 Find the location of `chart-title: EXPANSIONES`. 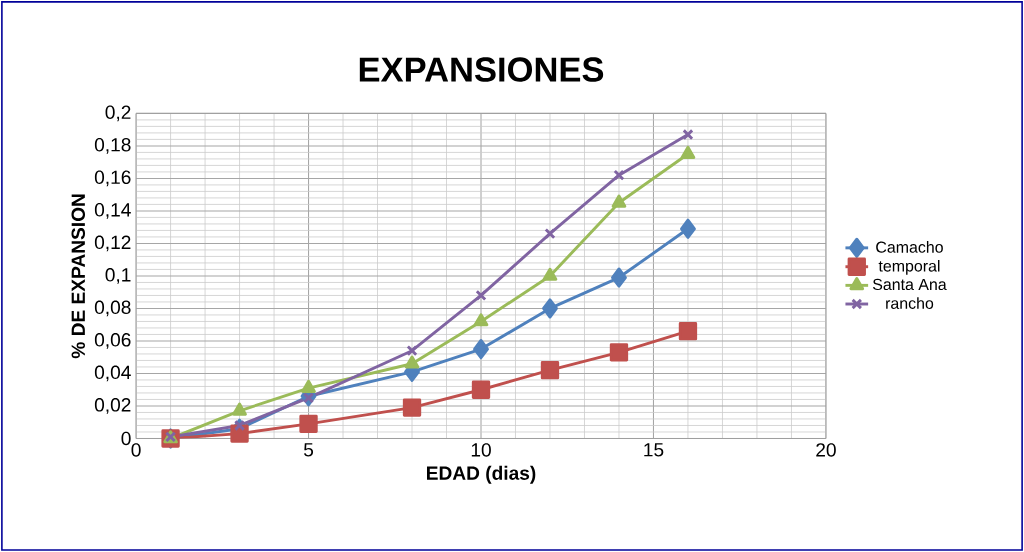

chart-title: EXPANSIONES is located at coordinates (481, 69).